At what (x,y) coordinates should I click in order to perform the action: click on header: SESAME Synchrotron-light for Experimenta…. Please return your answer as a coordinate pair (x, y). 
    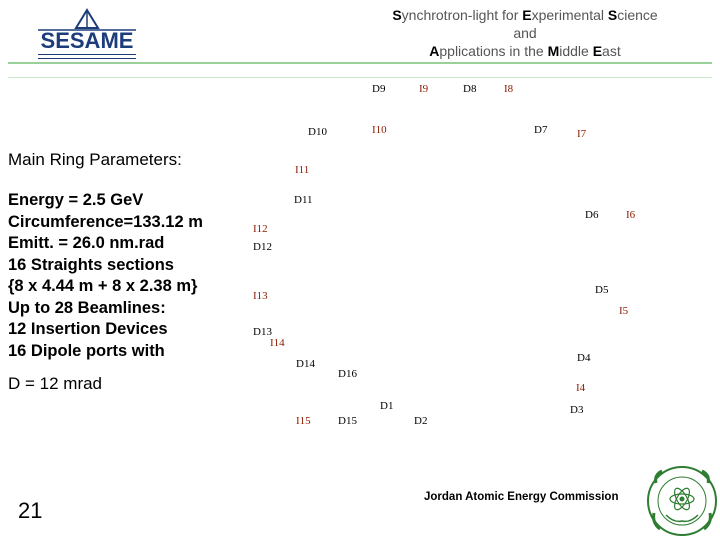
    Looking at the image, I should click on (360, 32).